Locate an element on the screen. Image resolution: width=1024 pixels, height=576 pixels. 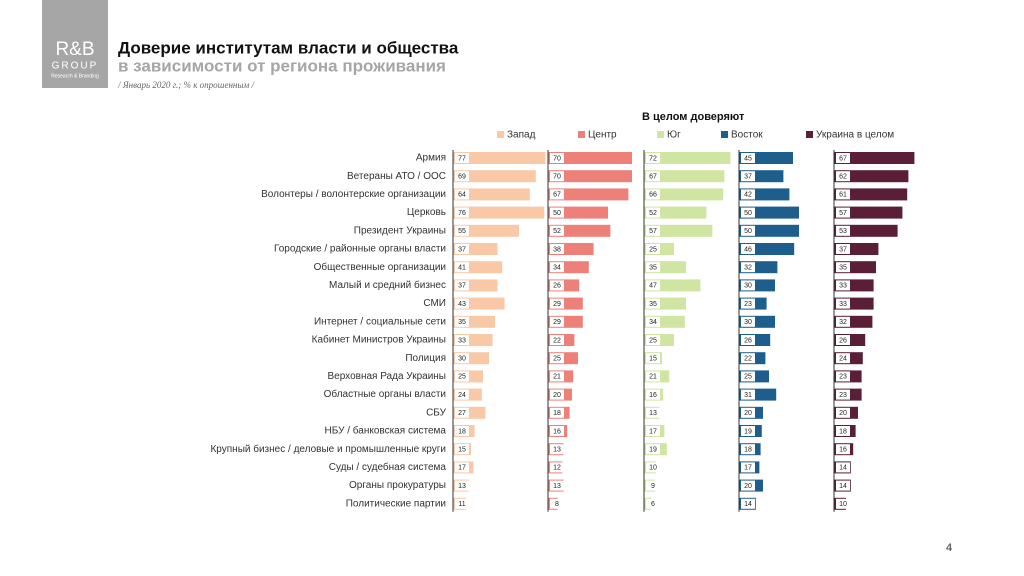
value-label: 38 is located at coordinates (557, 249).